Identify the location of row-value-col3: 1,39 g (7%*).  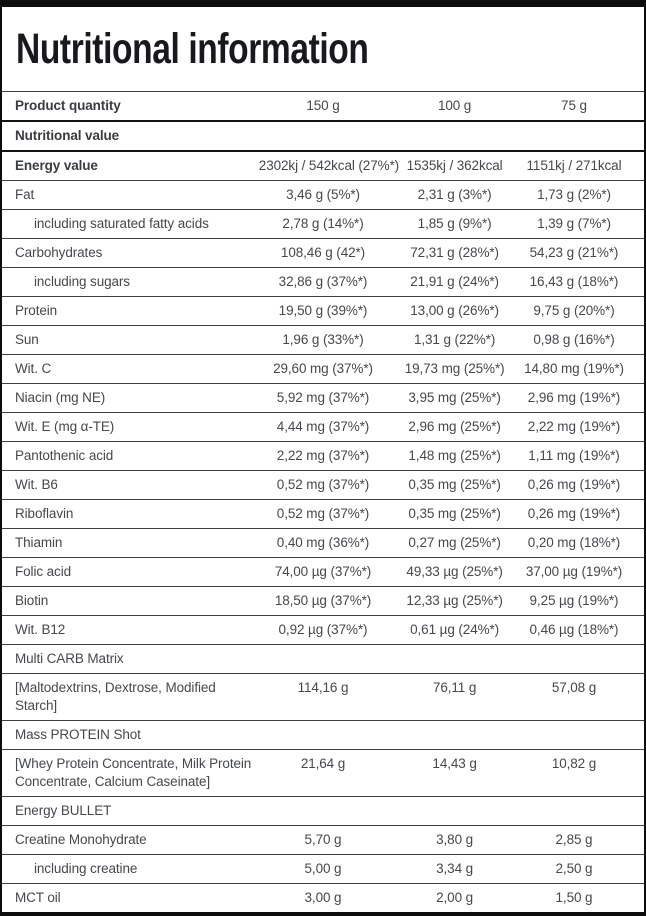
(574, 223).